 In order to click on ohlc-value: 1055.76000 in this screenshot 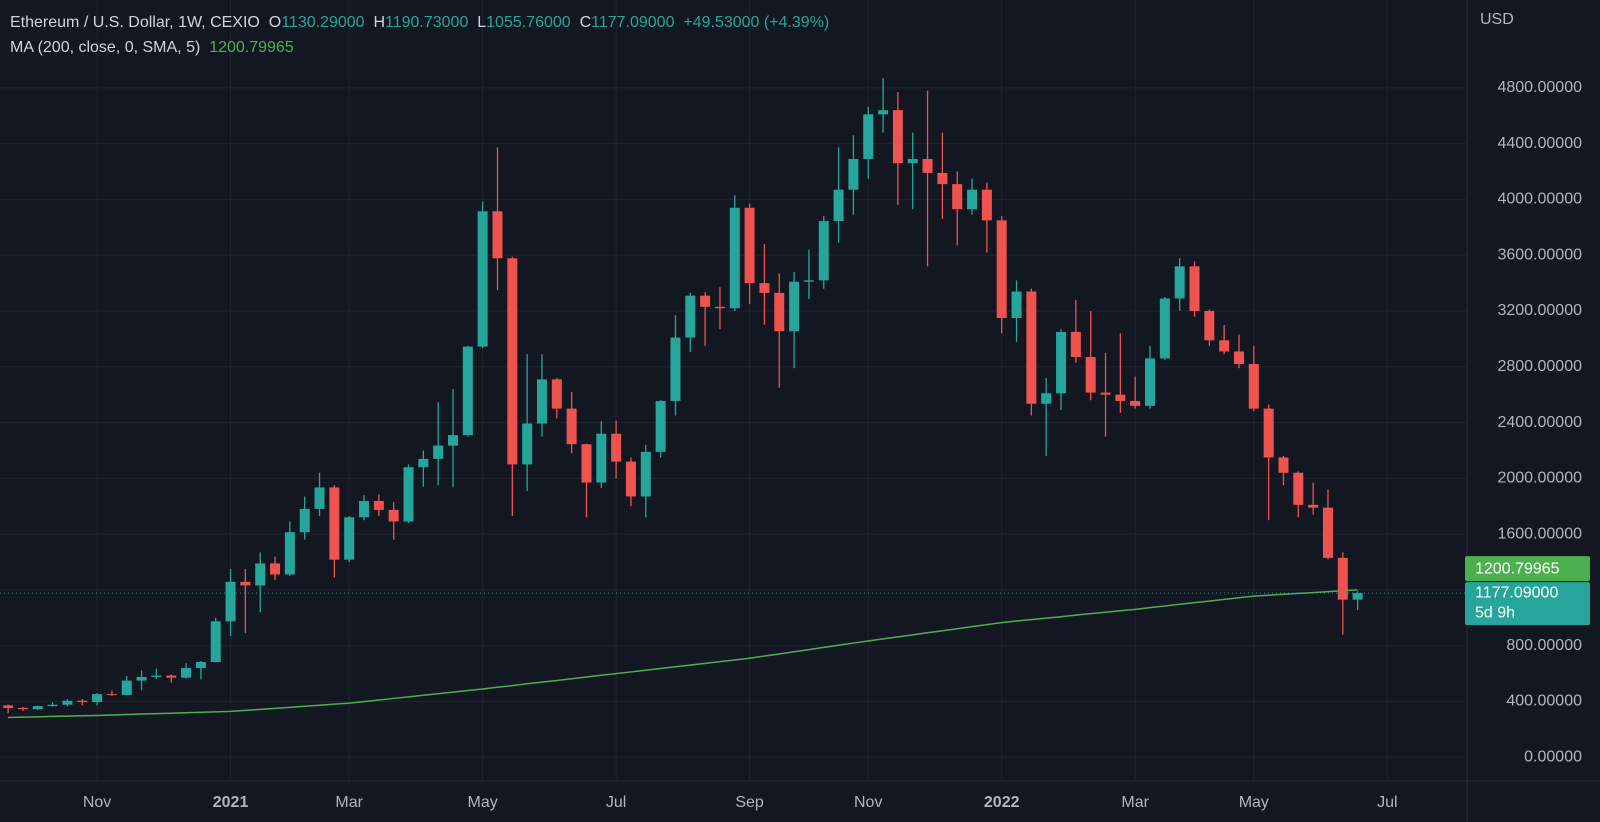, I will do `click(528, 22)`.